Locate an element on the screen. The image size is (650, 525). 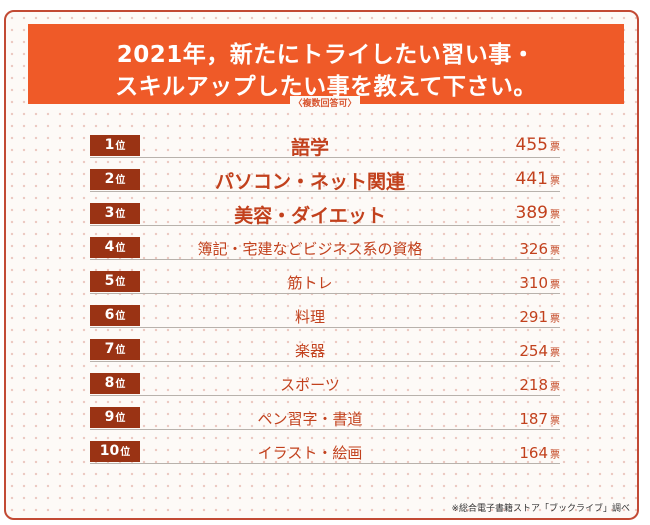
rank-number: 2 is located at coordinates (109, 179).